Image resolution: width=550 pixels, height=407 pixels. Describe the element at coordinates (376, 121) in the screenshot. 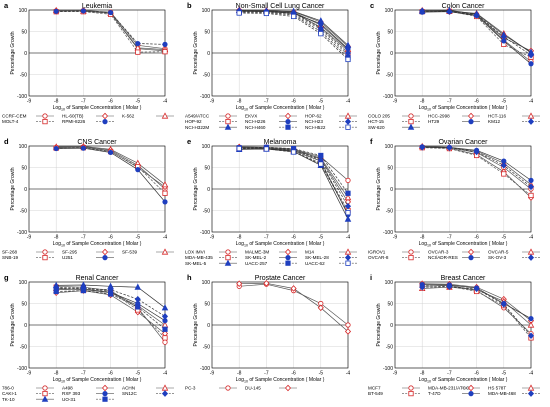

I see `legend-label: HCT-15` at that location.